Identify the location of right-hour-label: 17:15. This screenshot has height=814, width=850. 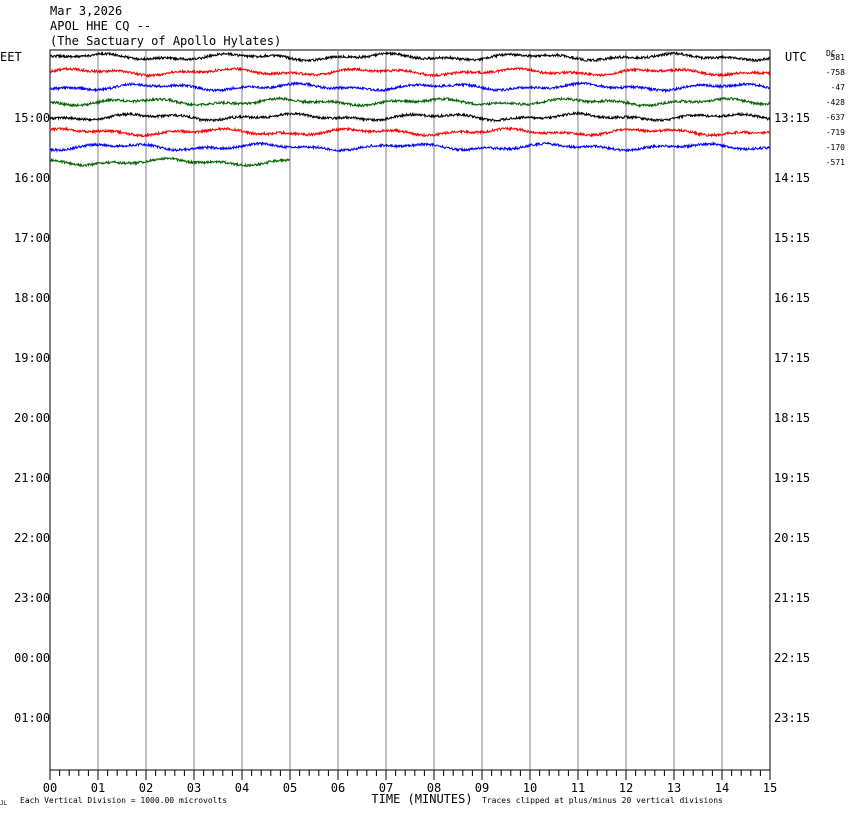
(792, 358).